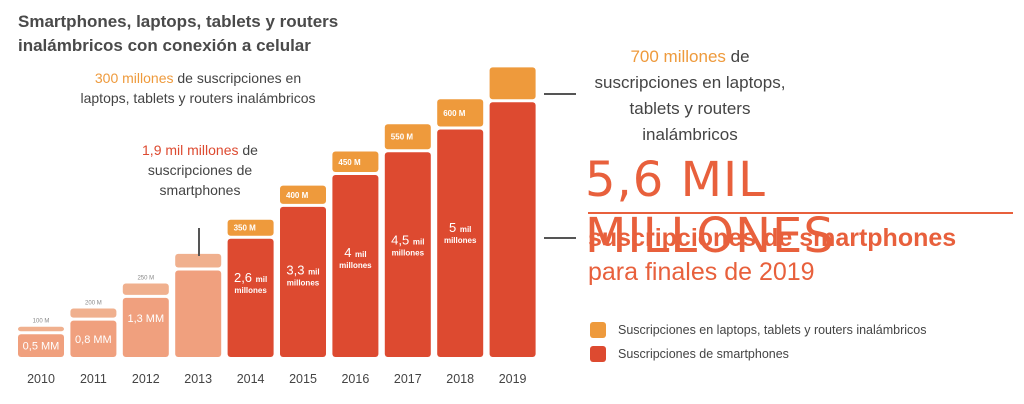 The height and width of the screenshot is (404, 1024). I want to click on data-label-laptops-2017: 550 M, so click(402, 137).